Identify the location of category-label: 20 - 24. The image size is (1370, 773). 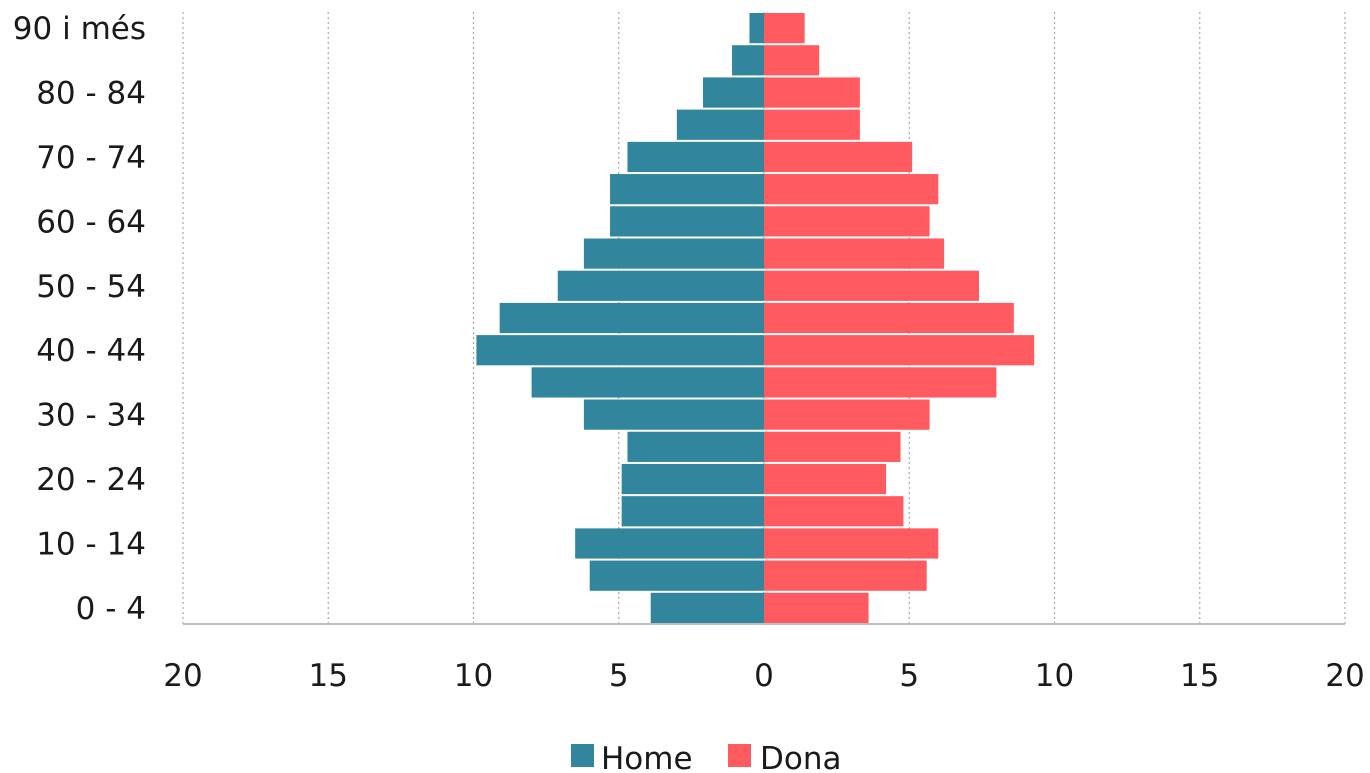
(91, 480).